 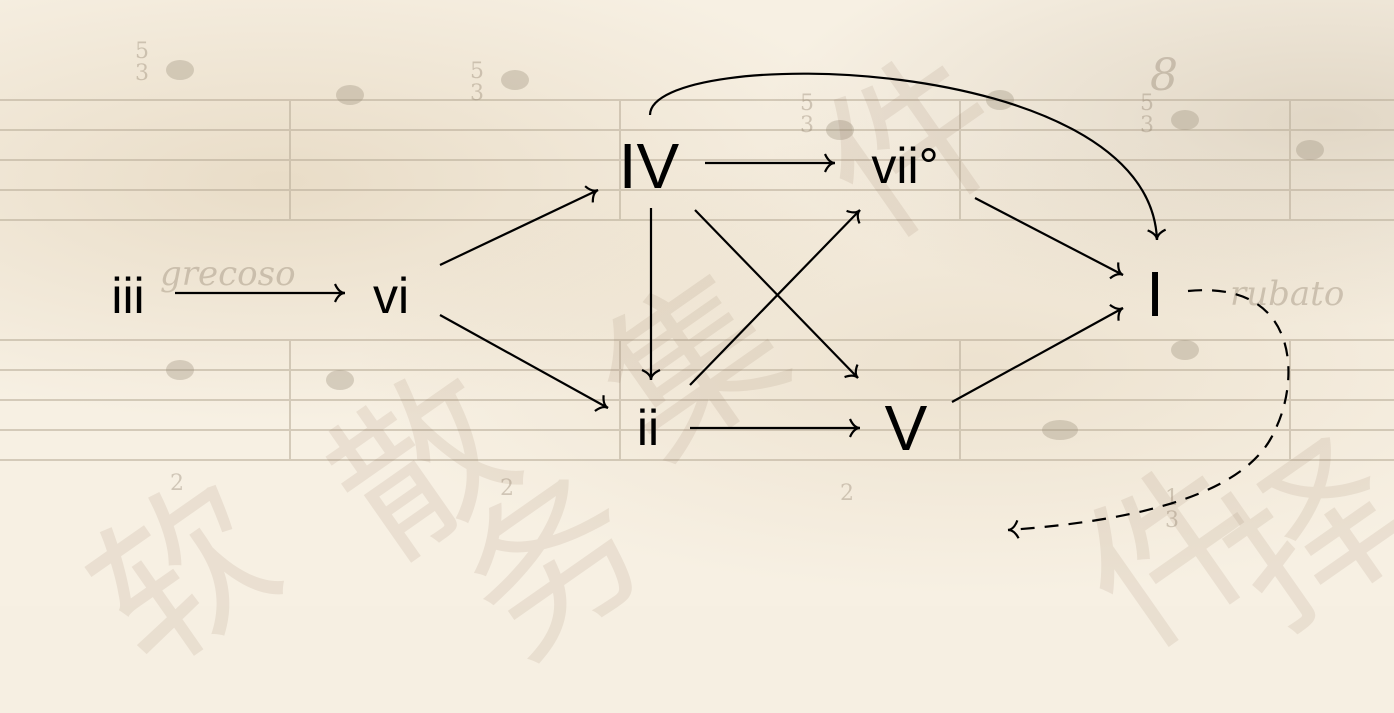 What do you see at coordinates (228, 274) in the screenshot?
I see `score-annotation-grecoso: grecoso` at bounding box center [228, 274].